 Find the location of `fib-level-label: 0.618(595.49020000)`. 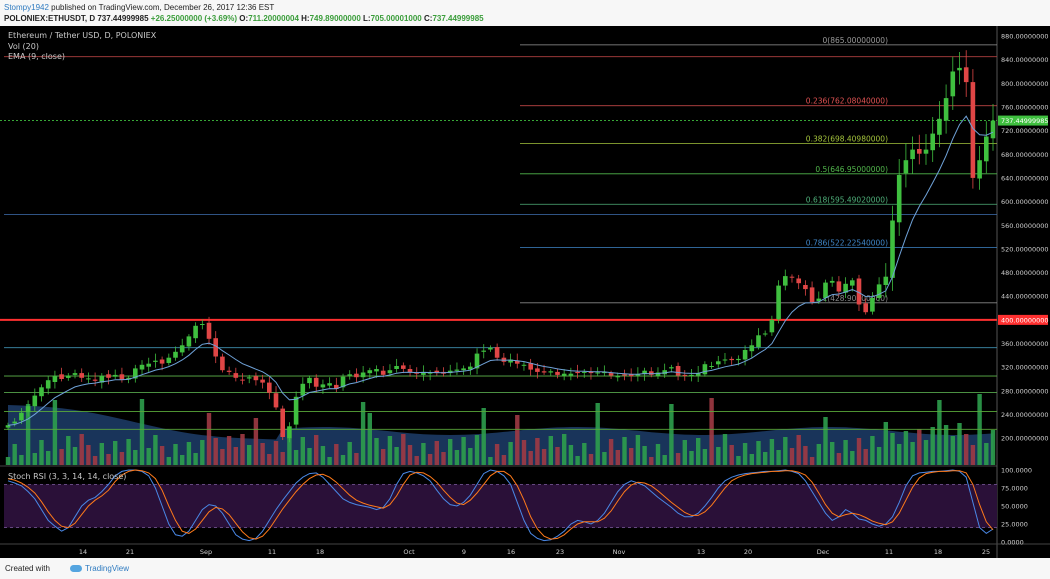

fib-level-label: 0.618(595.49020000) is located at coordinates (847, 199).